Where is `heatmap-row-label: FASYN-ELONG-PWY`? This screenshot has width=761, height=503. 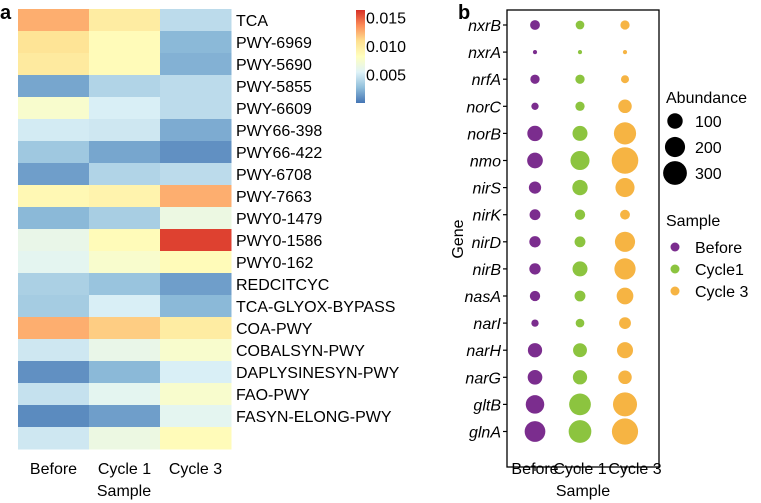
heatmap-row-label: FASYN-ELONG-PWY is located at coordinates (314, 417).